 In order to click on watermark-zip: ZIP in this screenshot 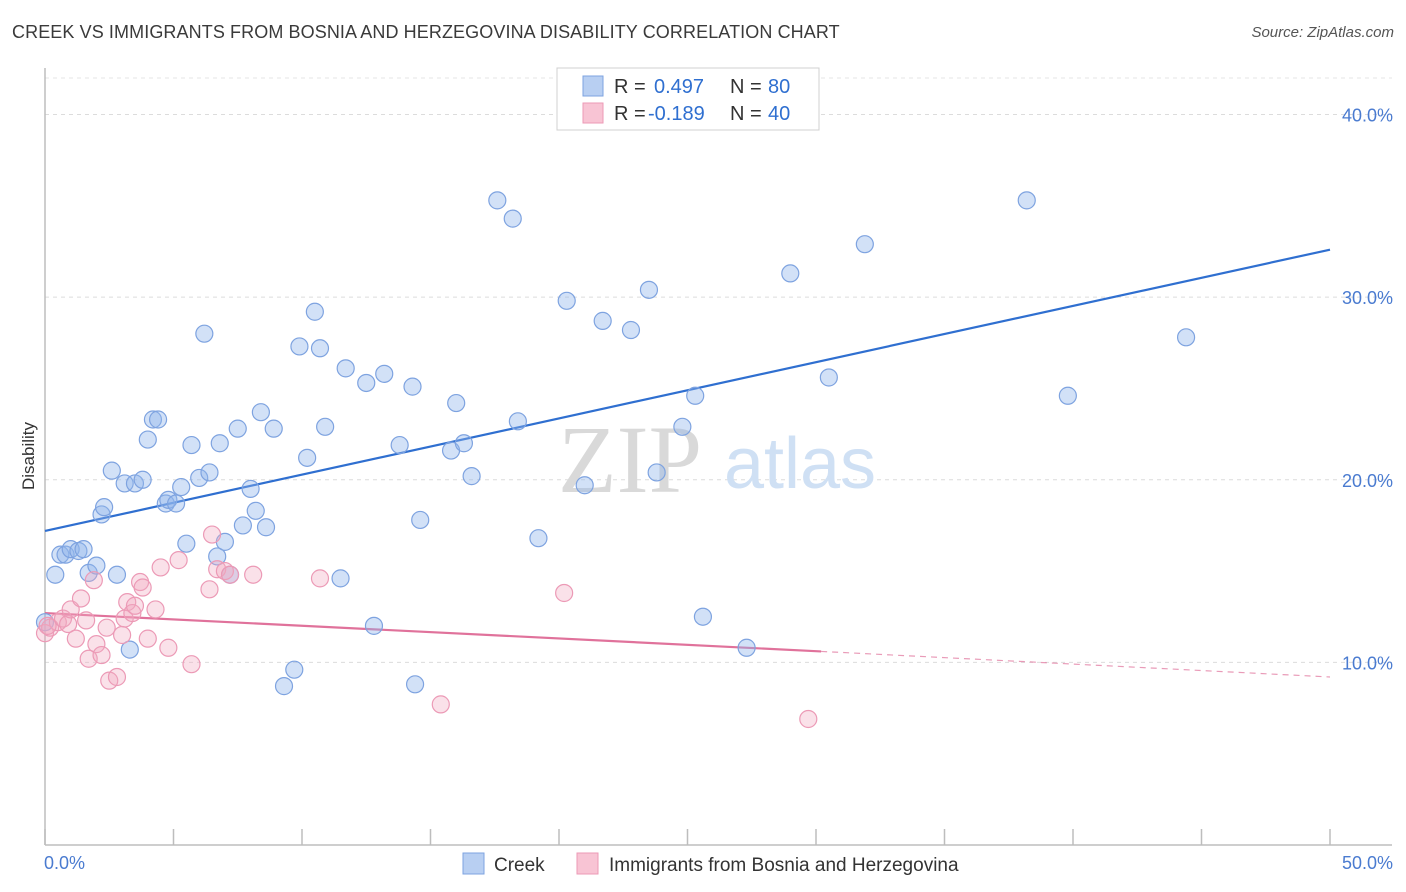, I will do `click(630, 459)`.